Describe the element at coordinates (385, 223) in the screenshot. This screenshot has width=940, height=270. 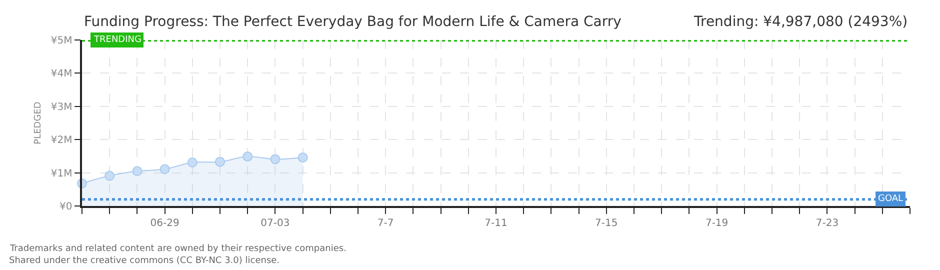
I see `x-tick-label: 7-7` at that location.